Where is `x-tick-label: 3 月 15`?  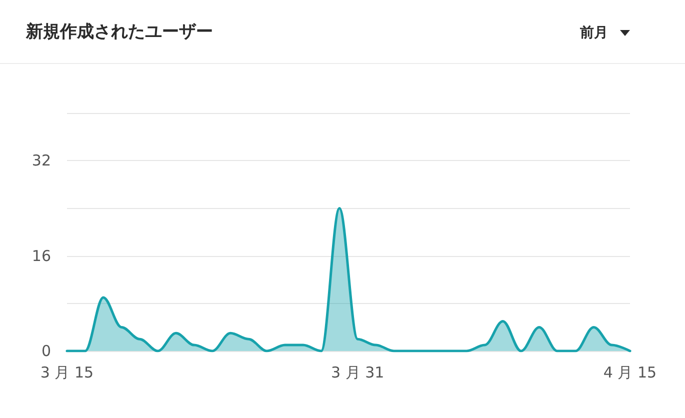 x-tick-label: 3 月 15 is located at coordinates (67, 373).